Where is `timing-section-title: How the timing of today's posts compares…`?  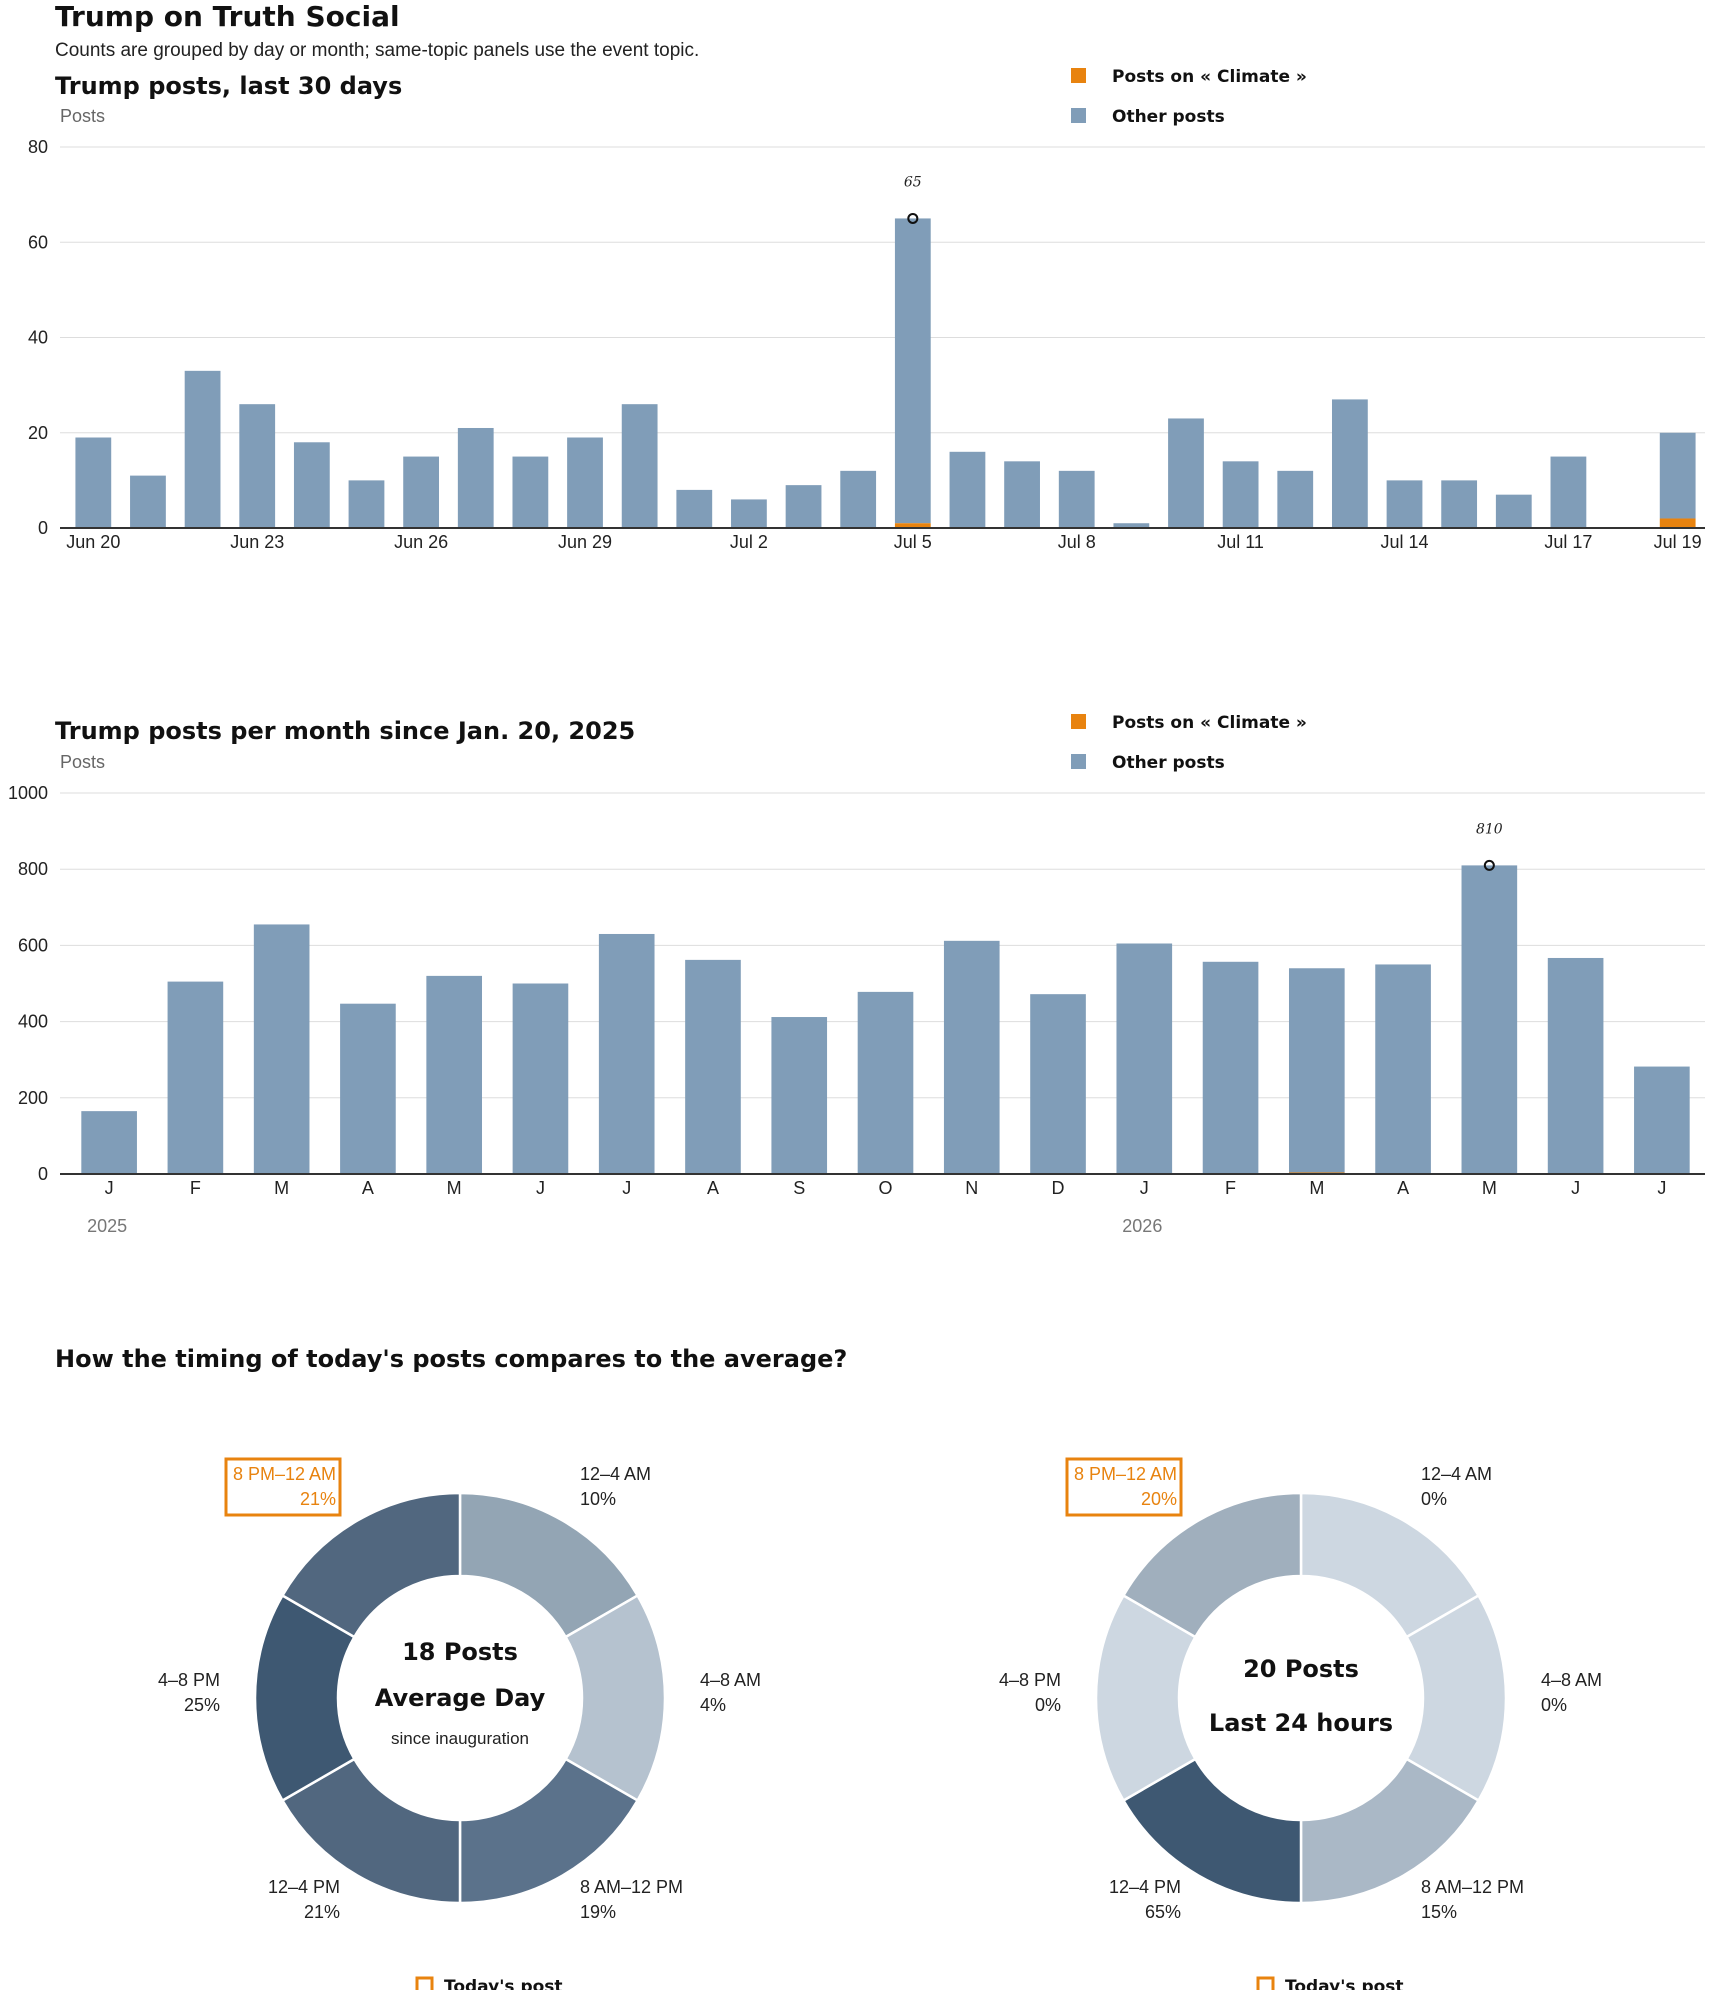
timing-section-title: How the timing of today's posts compares… is located at coordinates (451, 1359).